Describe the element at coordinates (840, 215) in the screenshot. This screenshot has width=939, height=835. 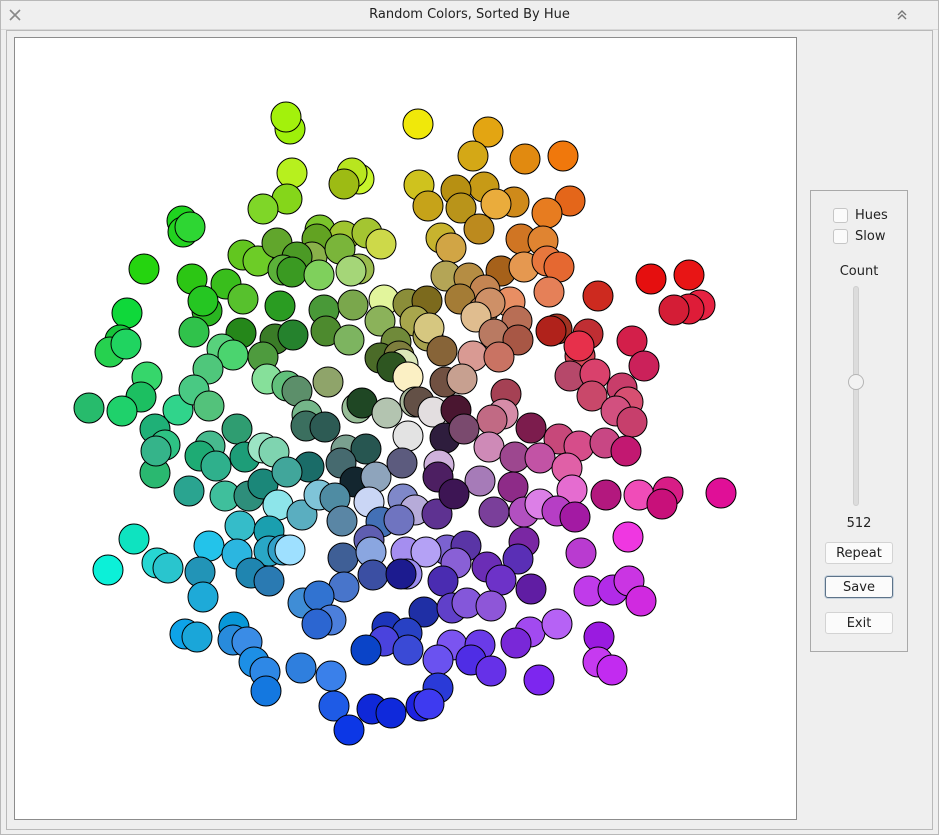
I see `hues-checkbox` at that location.